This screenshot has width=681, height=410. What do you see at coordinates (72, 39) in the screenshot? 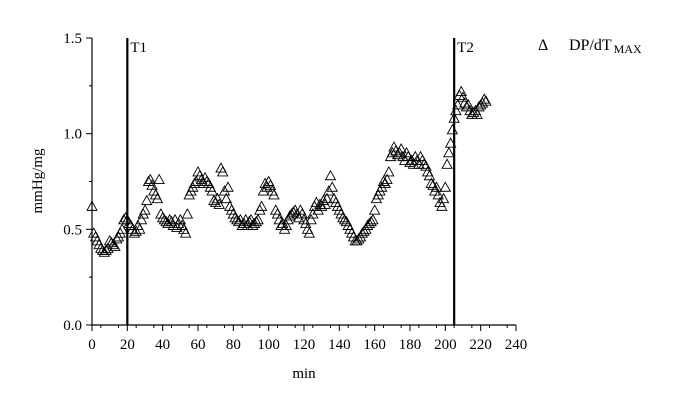
I see `y-tick-label: 1.5` at bounding box center [72, 39].